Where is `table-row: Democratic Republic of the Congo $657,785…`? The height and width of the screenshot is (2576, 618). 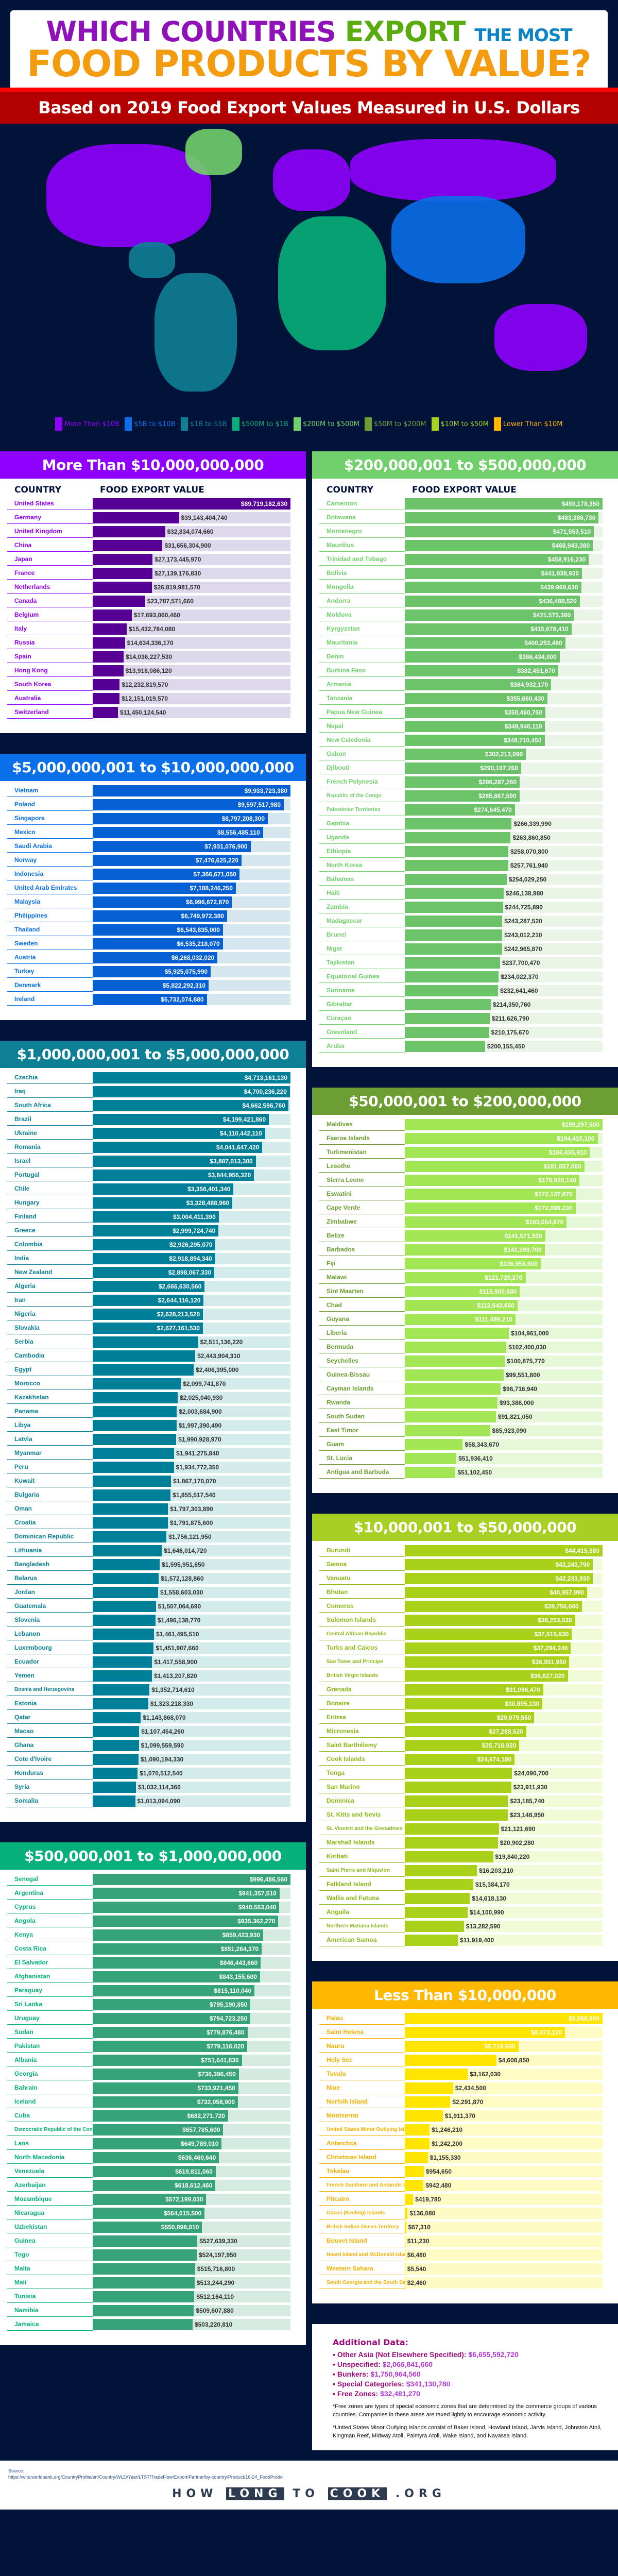
table-row: Democratic Republic of the Congo $657,785… is located at coordinates (149, 2130).